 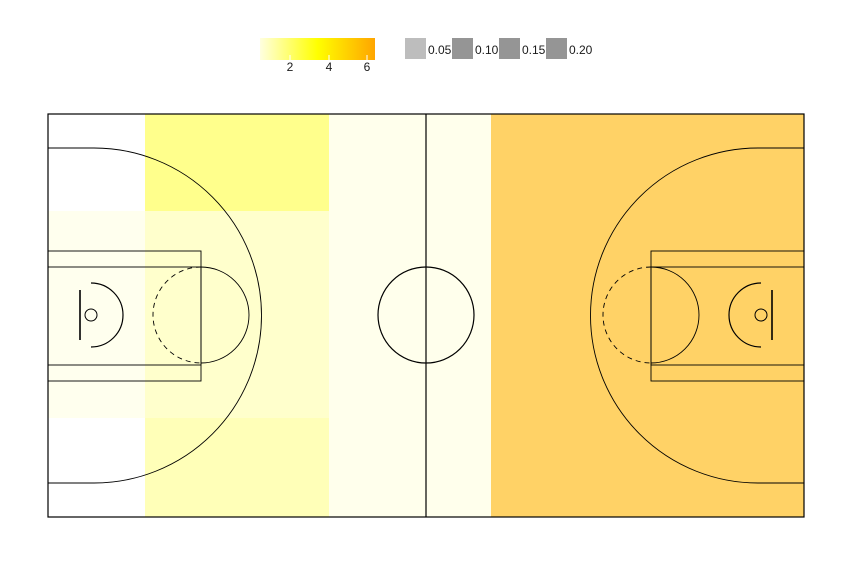 I want to click on key-inner-left, so click(x=124, y=316).